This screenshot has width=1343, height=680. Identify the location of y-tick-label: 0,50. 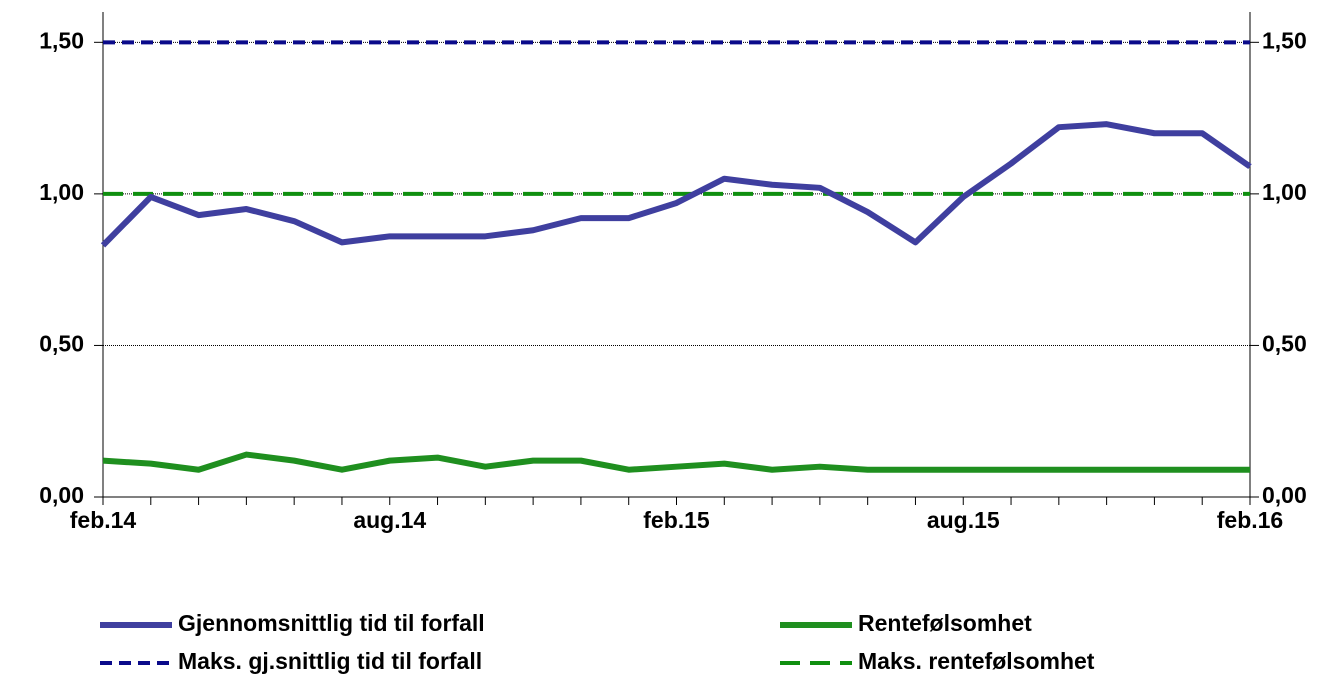
(61, 344).